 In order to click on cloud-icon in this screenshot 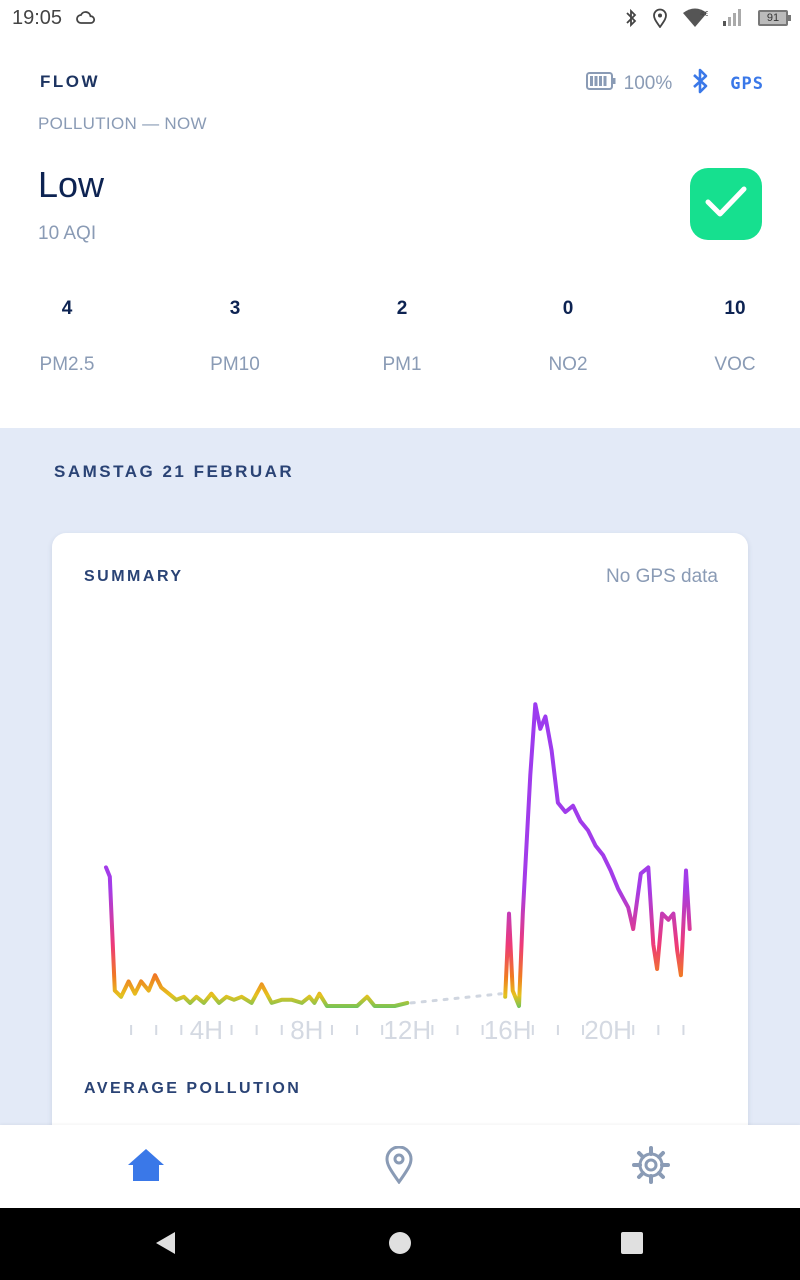, I will do `click(86, 18)`.